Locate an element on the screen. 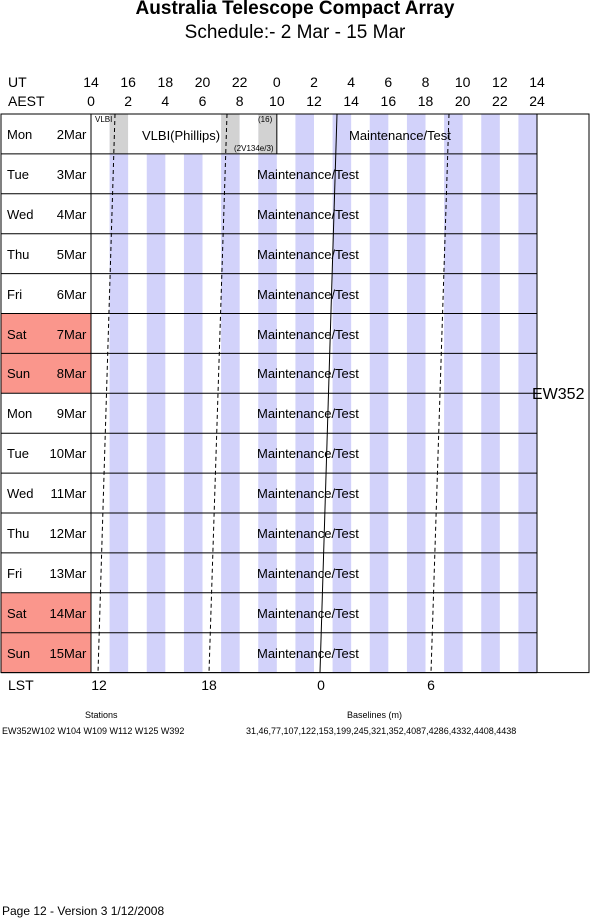  schedule-subtitle: Schedule:- 2 Mar - 15 Mar is located at coordinates (295, 32).